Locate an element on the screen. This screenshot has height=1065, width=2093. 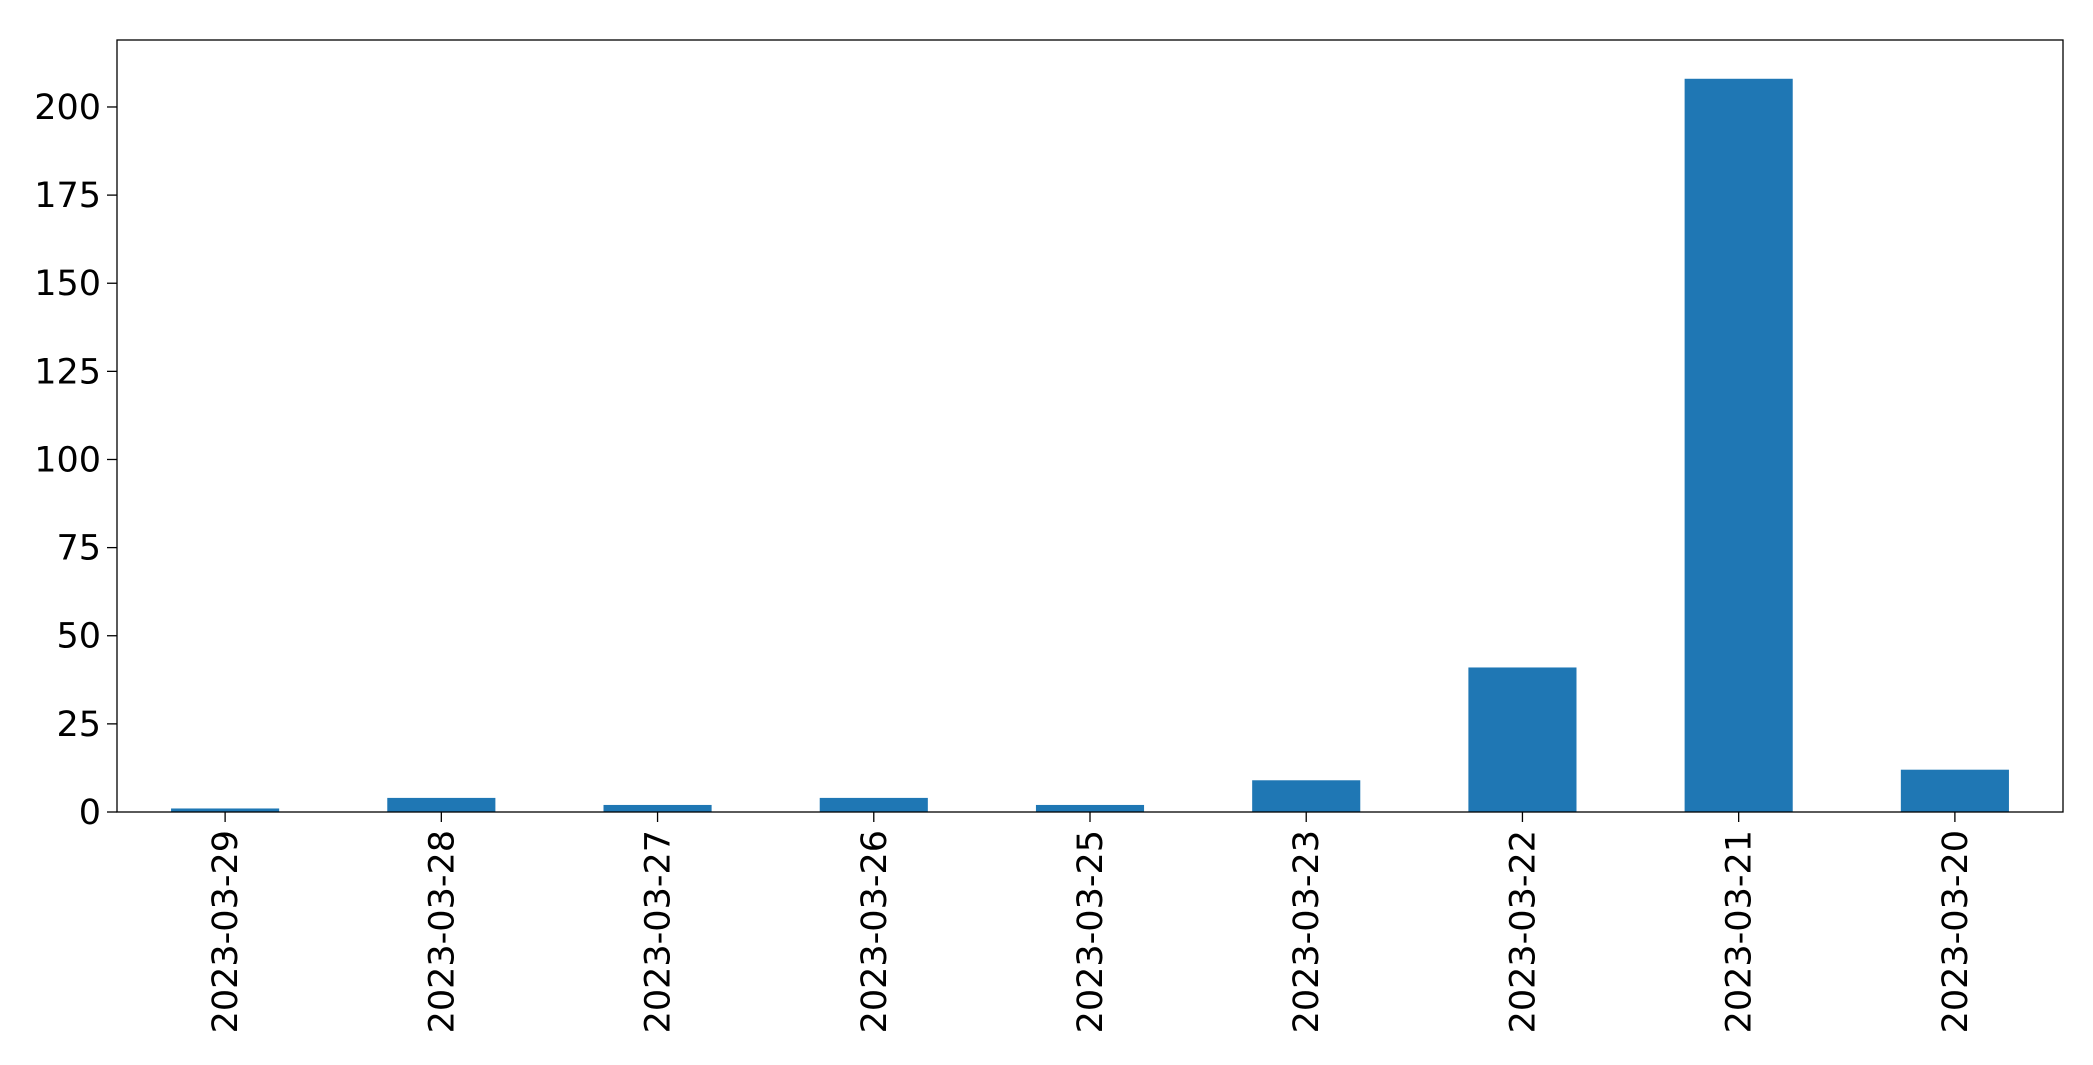
y-tick-label: 175 is located at coordinates (67, 196).